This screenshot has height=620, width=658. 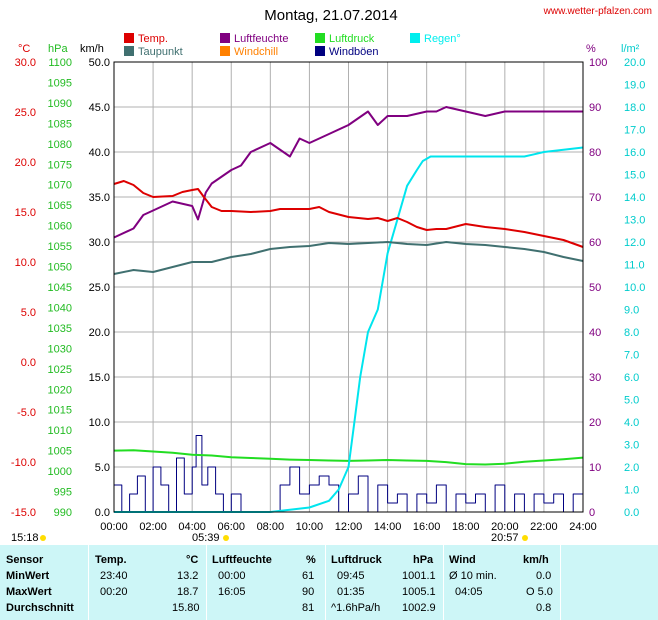 What do you see at coordinates (99, 108) in the screenshot?
I see `wind-tick-label: 45.0` at bounding box center [99, 108].